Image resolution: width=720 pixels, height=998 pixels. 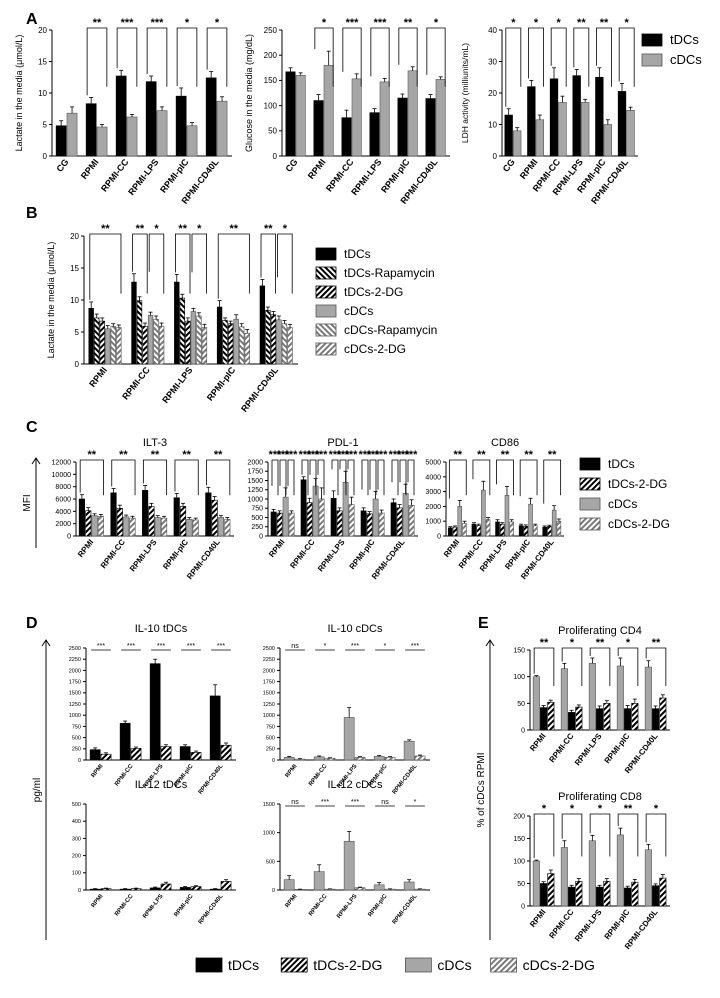 I want to click on chart-c1-sig-bracket, so click(x=155, y=477).